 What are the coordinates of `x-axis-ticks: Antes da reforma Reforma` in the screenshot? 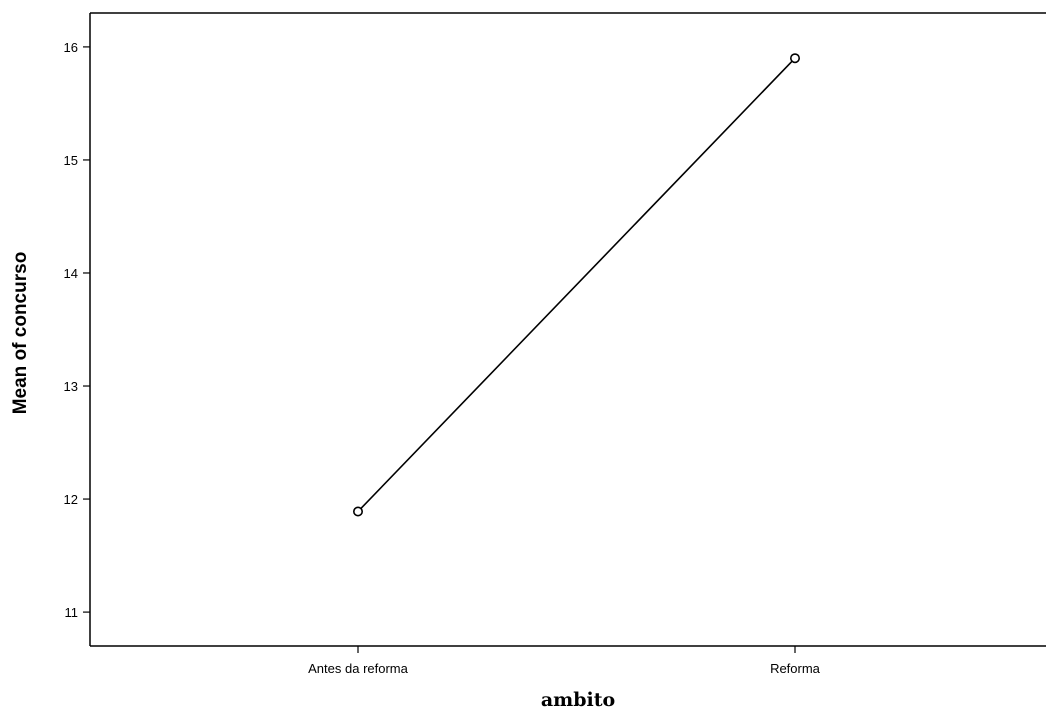 It's located at (564, 661).